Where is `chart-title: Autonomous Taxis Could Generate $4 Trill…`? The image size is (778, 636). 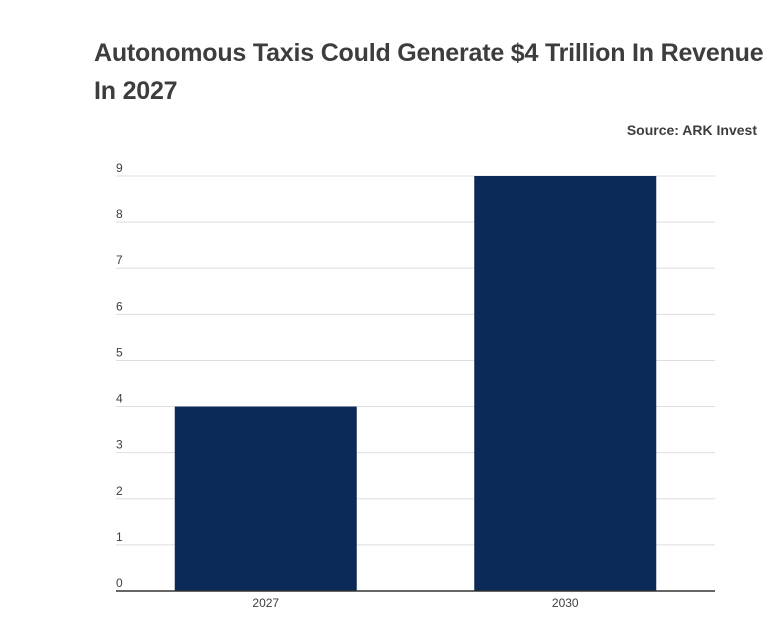
chart-title: Autonomous Taxis Could Generate $4 Trill… is located at coordinates (429, 72).